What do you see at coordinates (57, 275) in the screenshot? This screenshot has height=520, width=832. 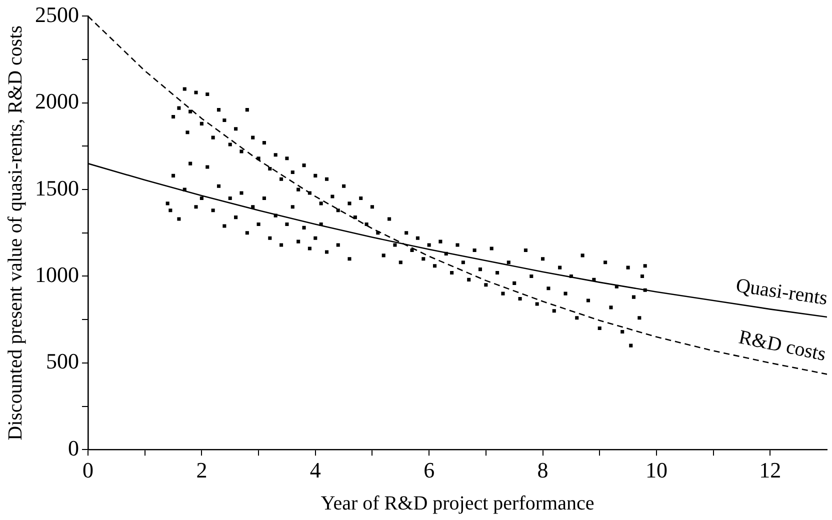 I see `y-tick-label: 1000` at bounding box center [57, 275].